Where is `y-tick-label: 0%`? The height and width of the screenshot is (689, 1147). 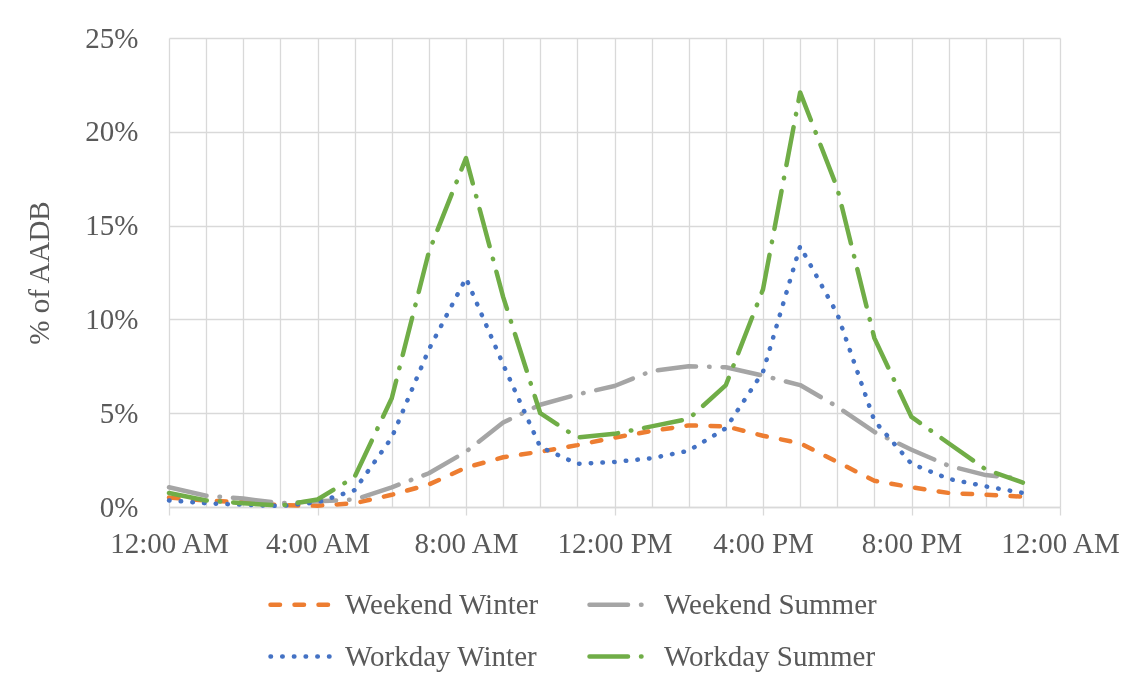
y-tick-label: 0% is located at coordinates (119, 506).